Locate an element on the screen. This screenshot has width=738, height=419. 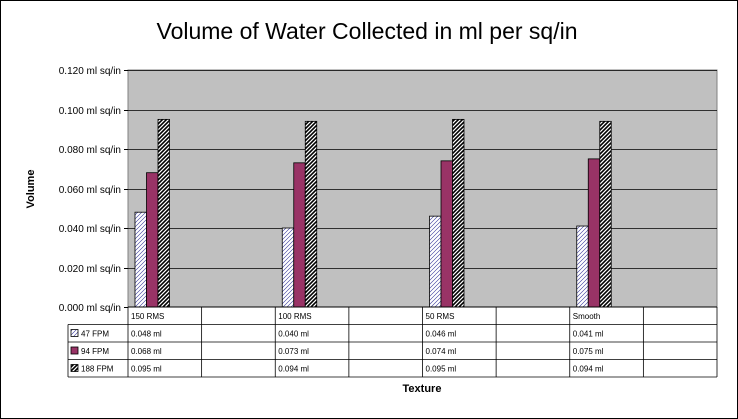
y-tick-label: 0.080 ml sq/in is located at coordinates (90, 150).